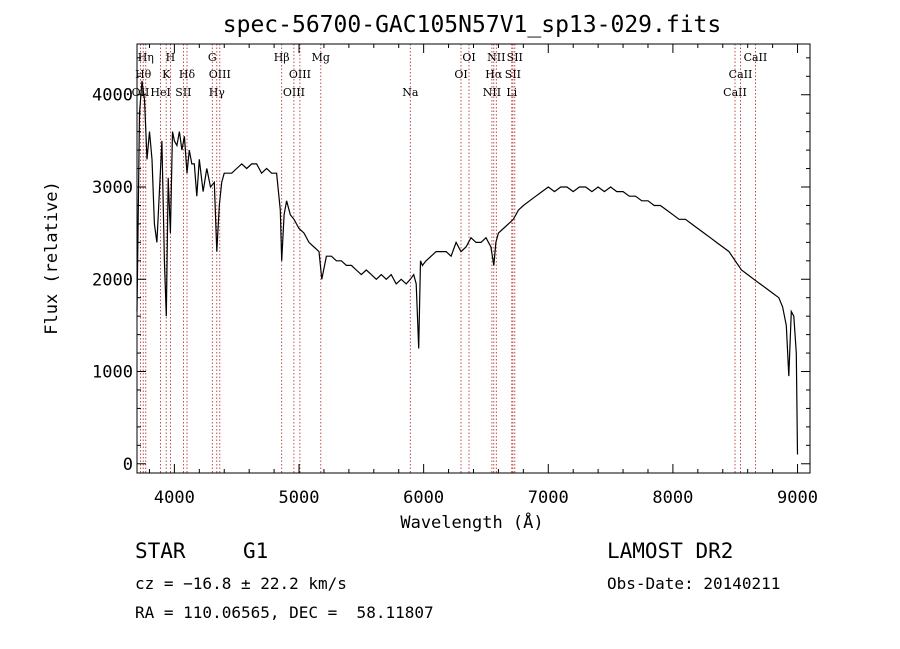 This screenshot has width=900, height=649. I want to click on line-label-24: CaII, so click(735, 92).